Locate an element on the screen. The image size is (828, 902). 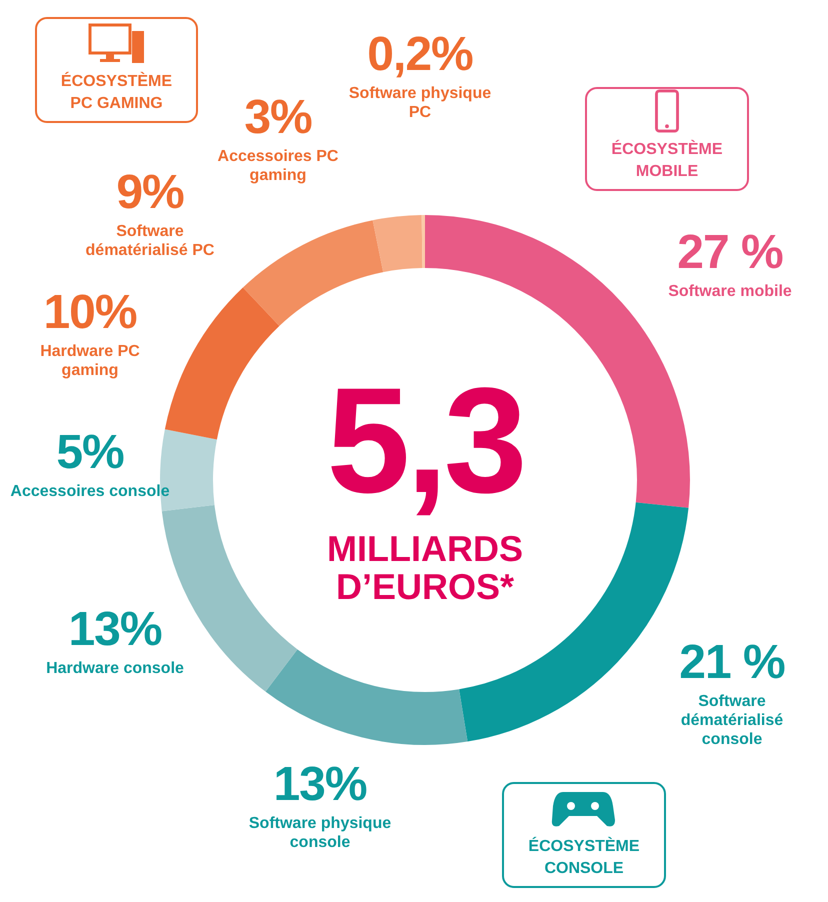
slice-label: Software mobile is located at coordinates (730, 291).